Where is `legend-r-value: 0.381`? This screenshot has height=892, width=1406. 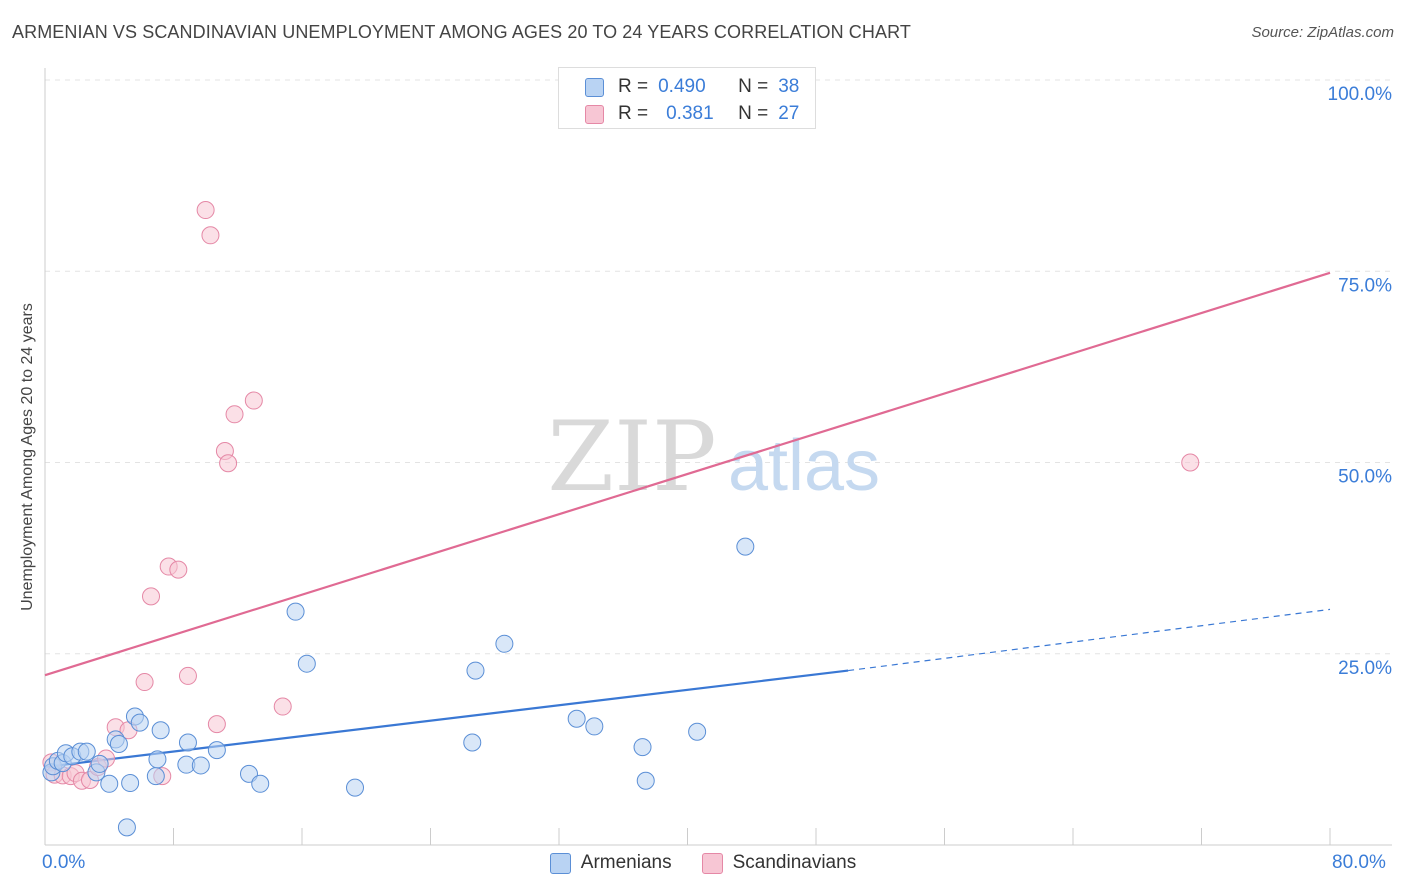
legend-r-value: 0.381 is located at coordinates (690, 113).